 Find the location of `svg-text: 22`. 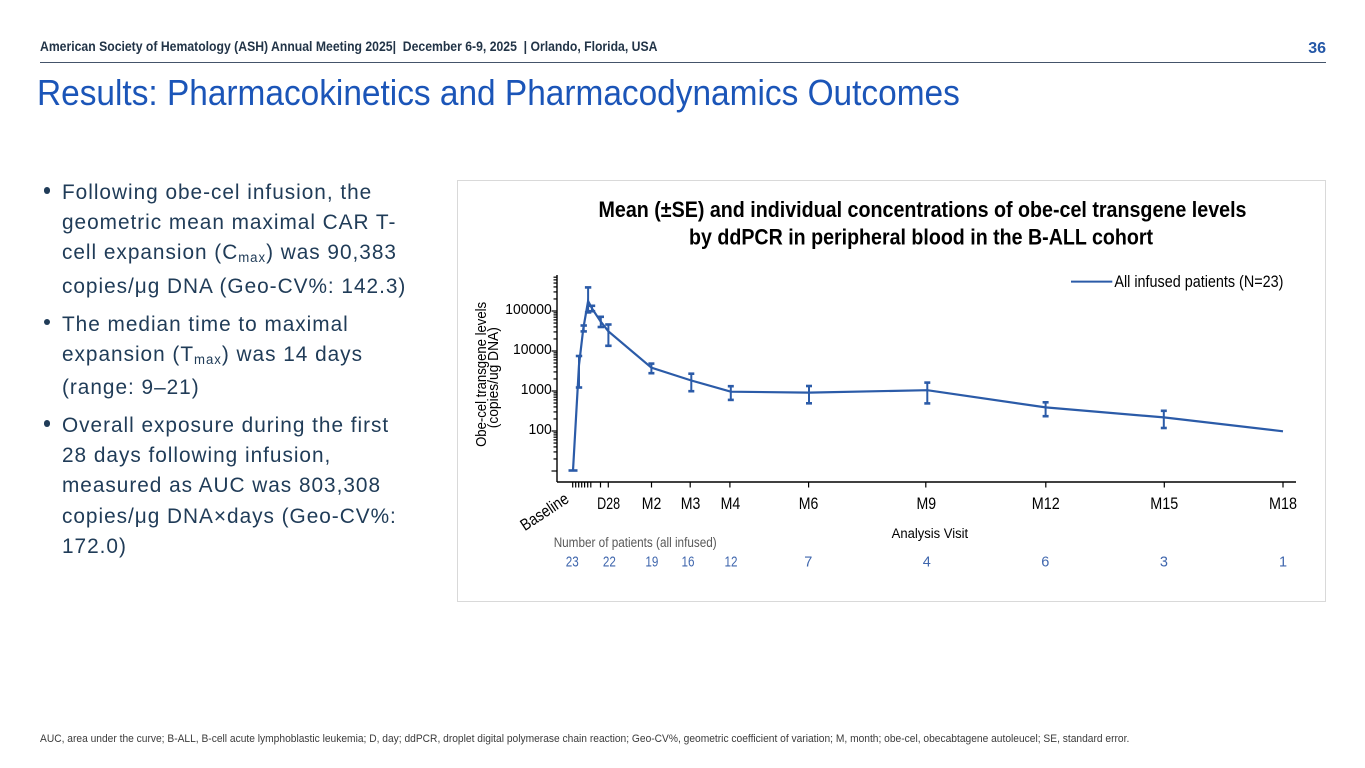

svg-text: 22 is located at coordinates (609, 563).